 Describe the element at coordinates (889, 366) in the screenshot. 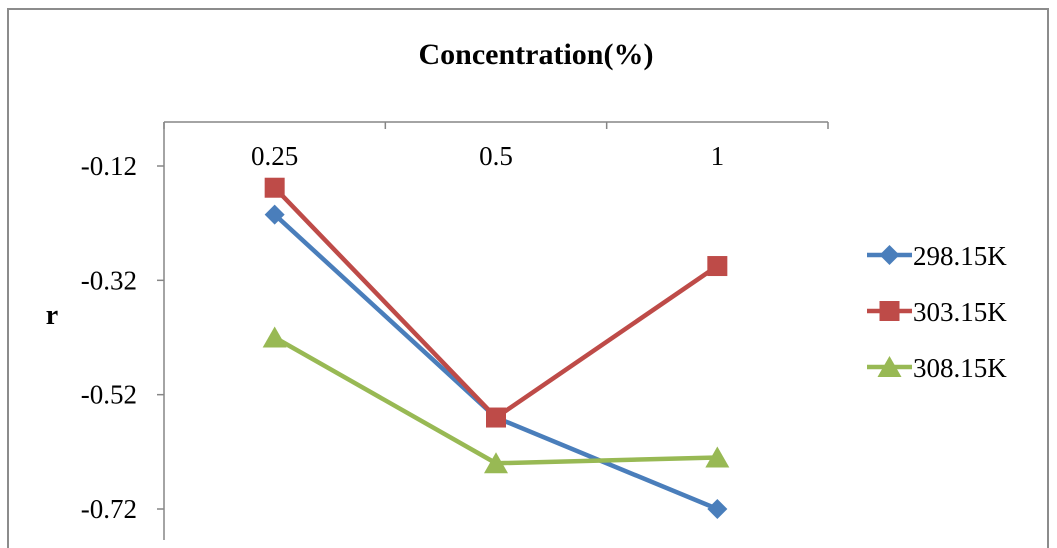

I see `legend-marker-triangle` at that location.